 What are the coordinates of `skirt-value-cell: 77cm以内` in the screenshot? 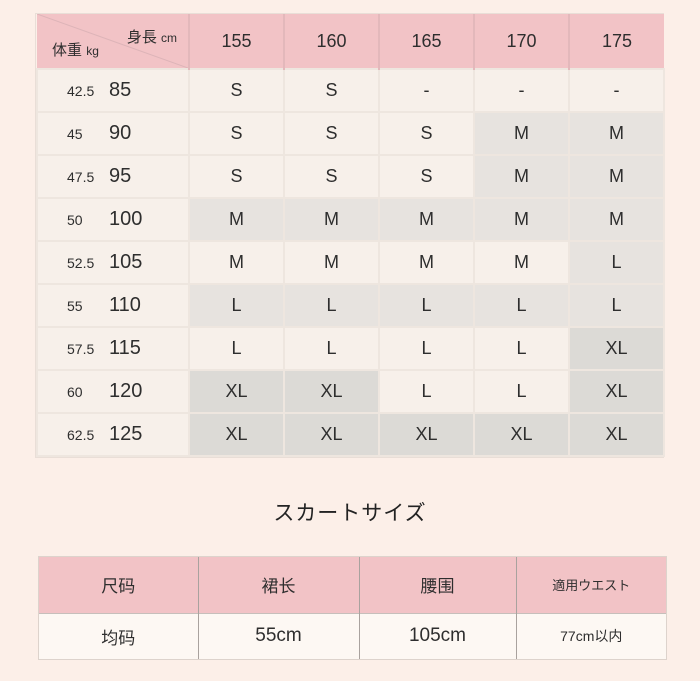 It's located at (590, 635).